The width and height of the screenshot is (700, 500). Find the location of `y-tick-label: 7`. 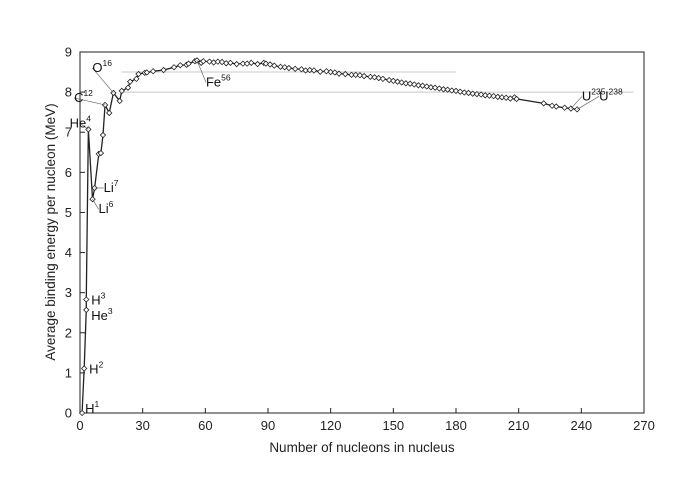

y-tick-label: 7 is located at coordinates (68, 132).